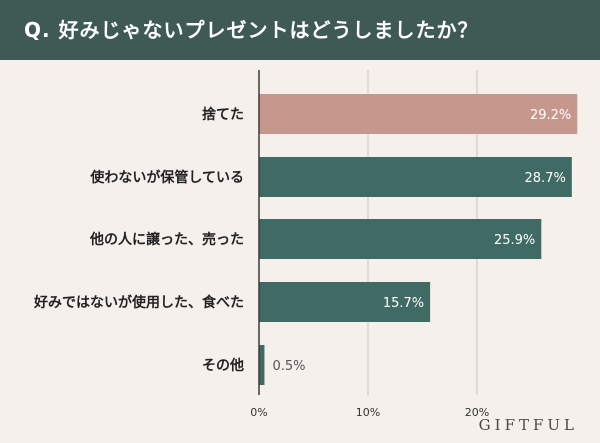 This screenshot has height=443, width=600. Describe the element at coordinates (138, 302) in the screenshot. I see `category-label: 好みではないが使用した、食べた` at that location.